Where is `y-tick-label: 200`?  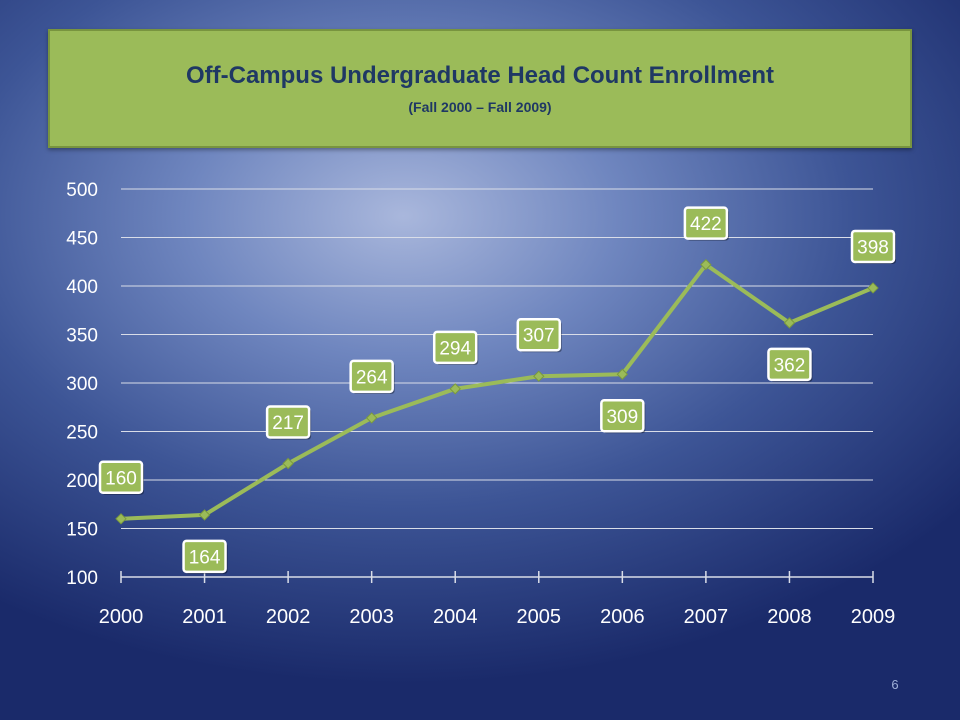 y-tick-label: 200 is located at coordinates (82, 481).